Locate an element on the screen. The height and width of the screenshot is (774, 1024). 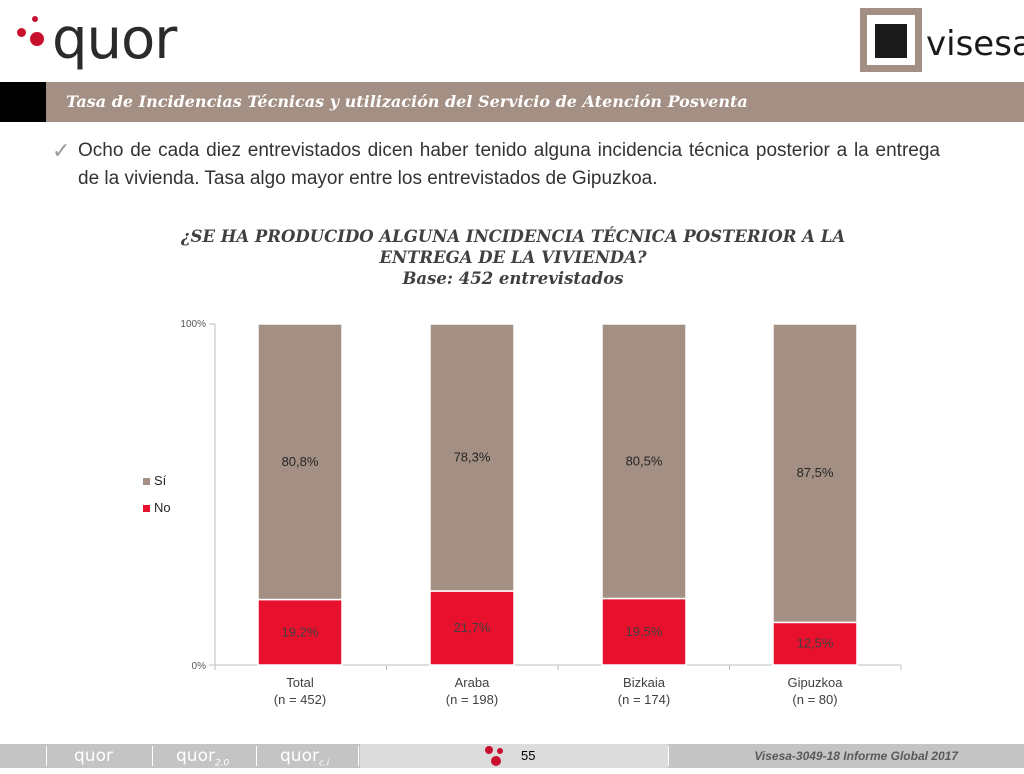
data-label-no: 19,2% is located at coordinates (300, 631).